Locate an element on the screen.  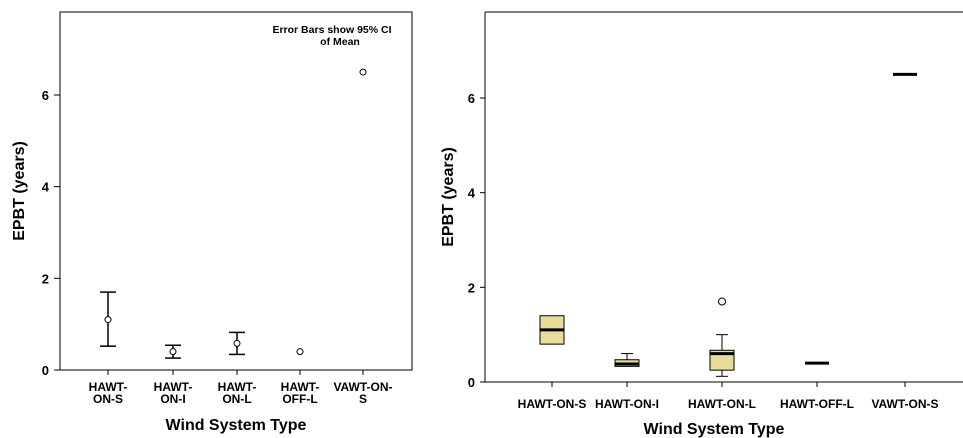
left-x-category-label: ON-I is located at coordinates (172, 399).